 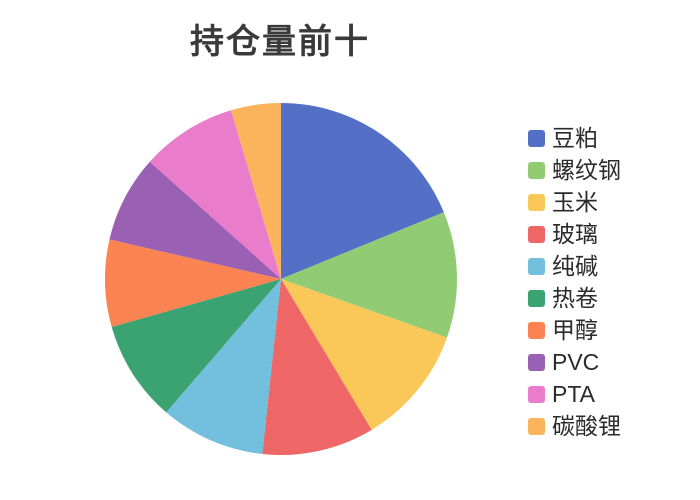 What do you see at coordinates (608, 330) in the screenshot?
I see `legend-item: 甲醇` at bounding box center [608, 330].